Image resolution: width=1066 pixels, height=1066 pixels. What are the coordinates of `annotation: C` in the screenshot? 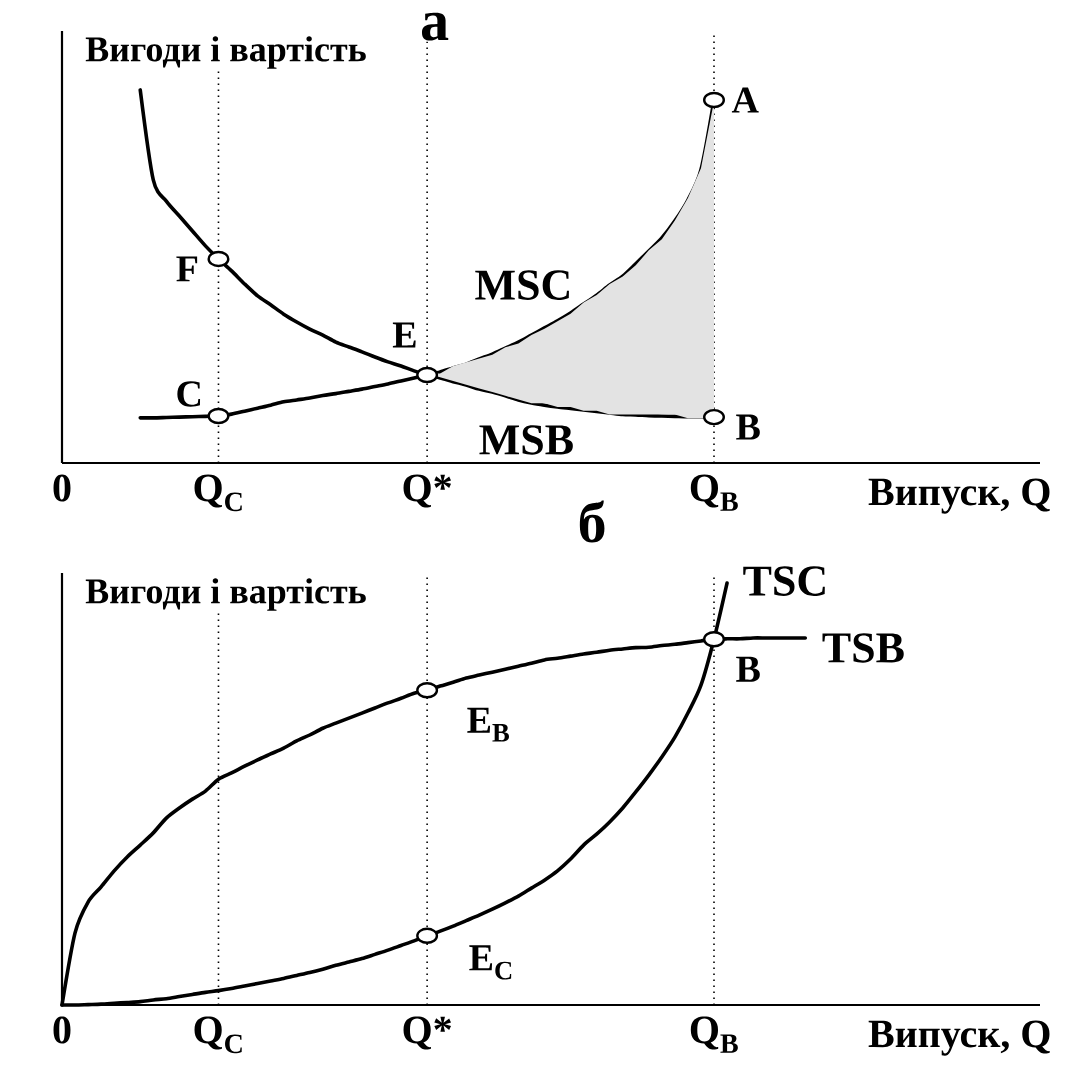 It's located at (189, 394).